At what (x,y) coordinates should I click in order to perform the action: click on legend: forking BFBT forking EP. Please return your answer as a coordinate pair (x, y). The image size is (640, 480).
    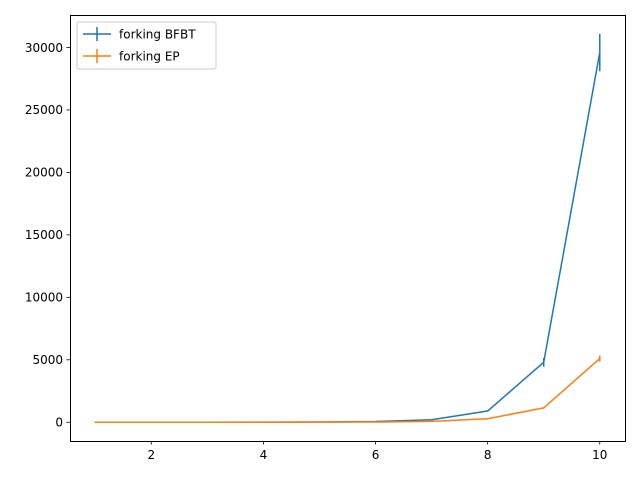
    Looking at the image, I should click on (146, 45).